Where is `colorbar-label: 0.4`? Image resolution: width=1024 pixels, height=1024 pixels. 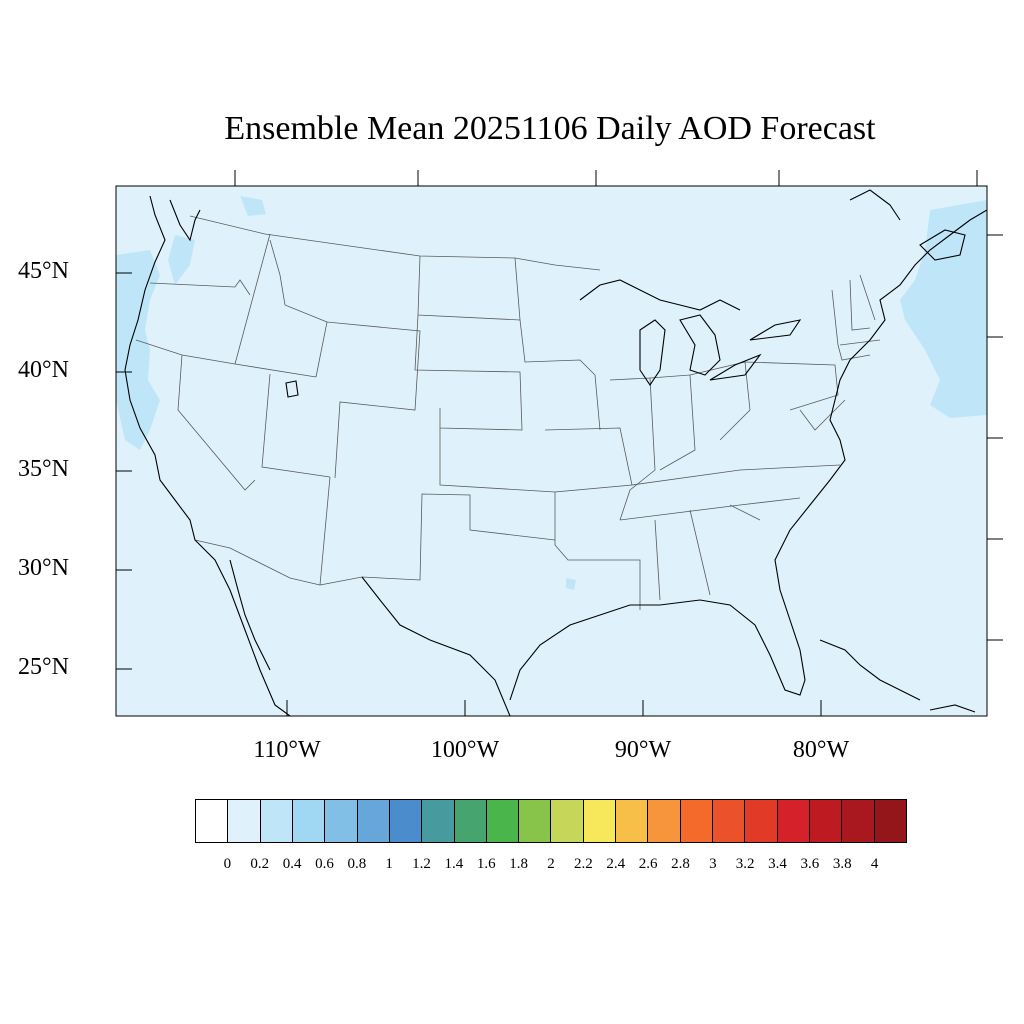 colorbar-label: 0.4 is located at coordinates (292, 864).